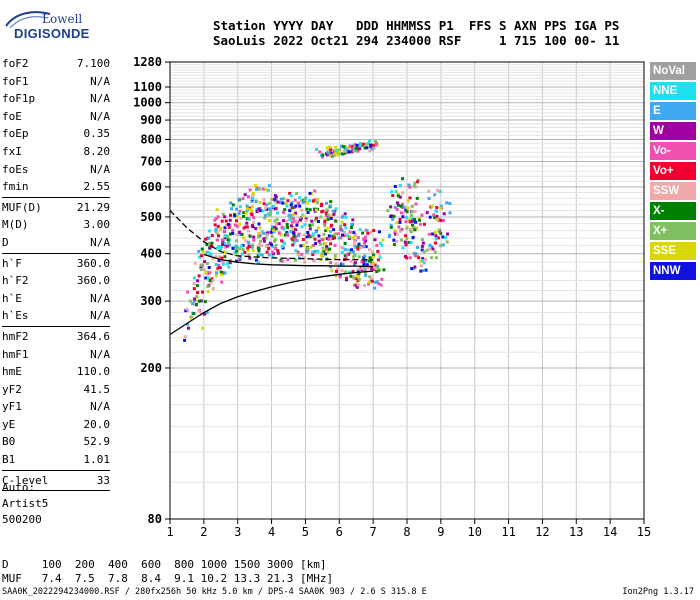  What do you see at coordinates (9, 424) in the screenshot?
I see `param-label: yE` at bounding box center [9, 424].